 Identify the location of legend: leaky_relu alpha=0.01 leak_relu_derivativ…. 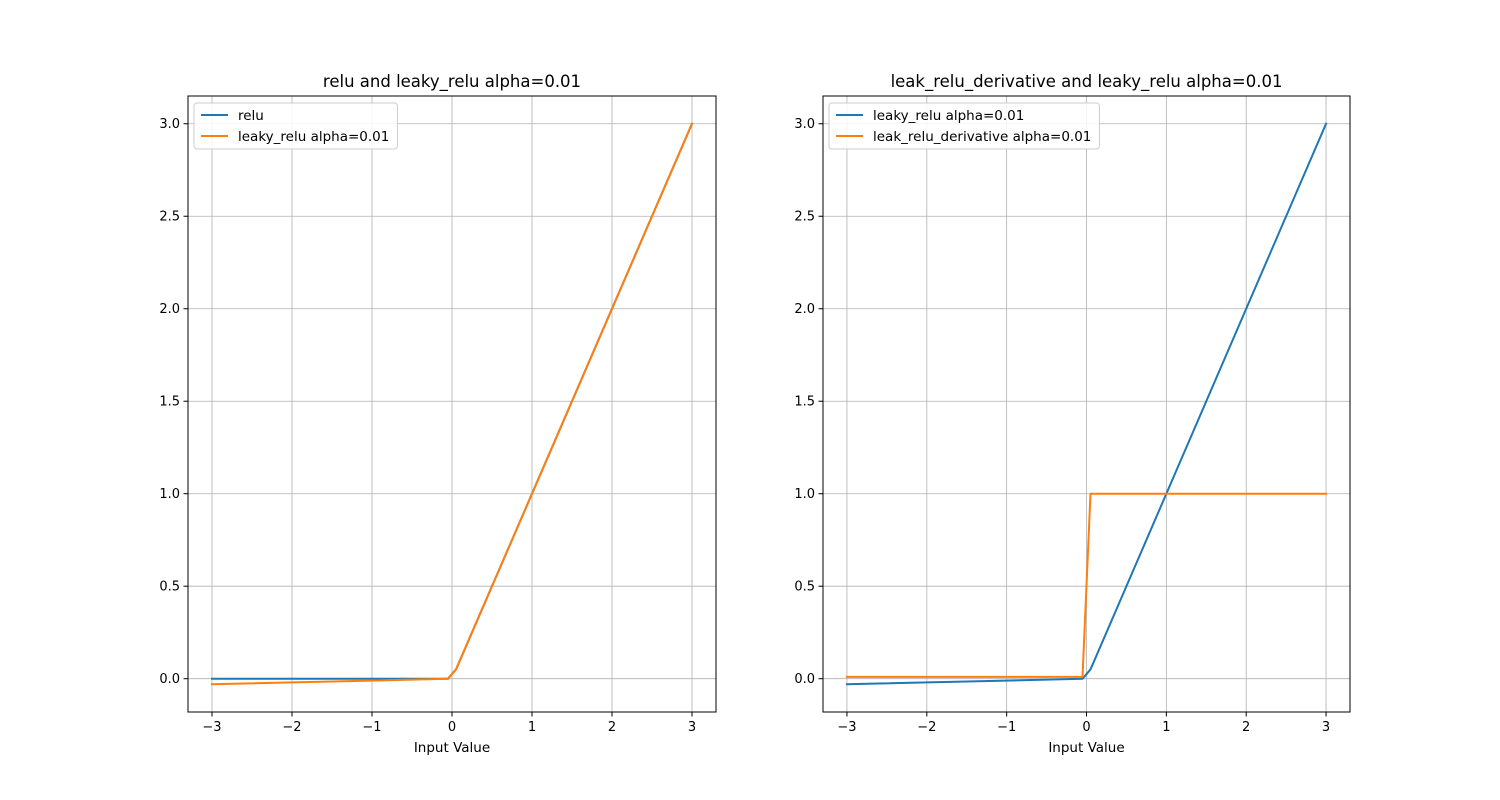
(964, 126).